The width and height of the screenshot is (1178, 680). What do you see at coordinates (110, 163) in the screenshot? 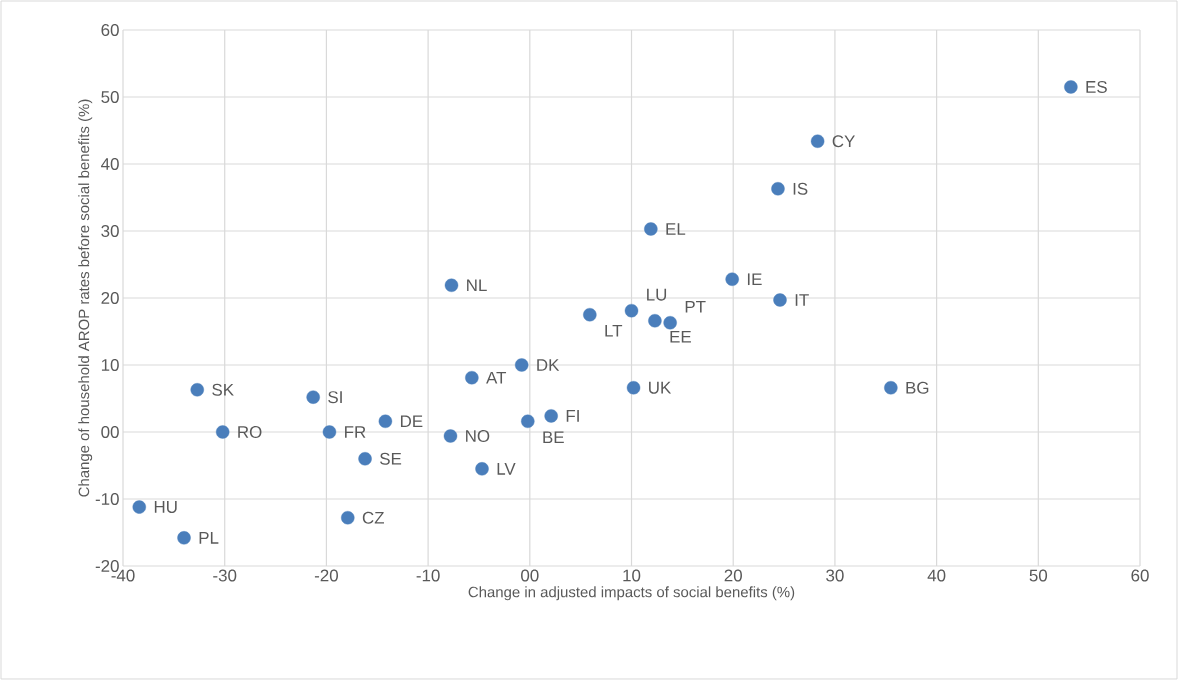
I see `y-tick-label: 40` at bounding box center [110, 163].